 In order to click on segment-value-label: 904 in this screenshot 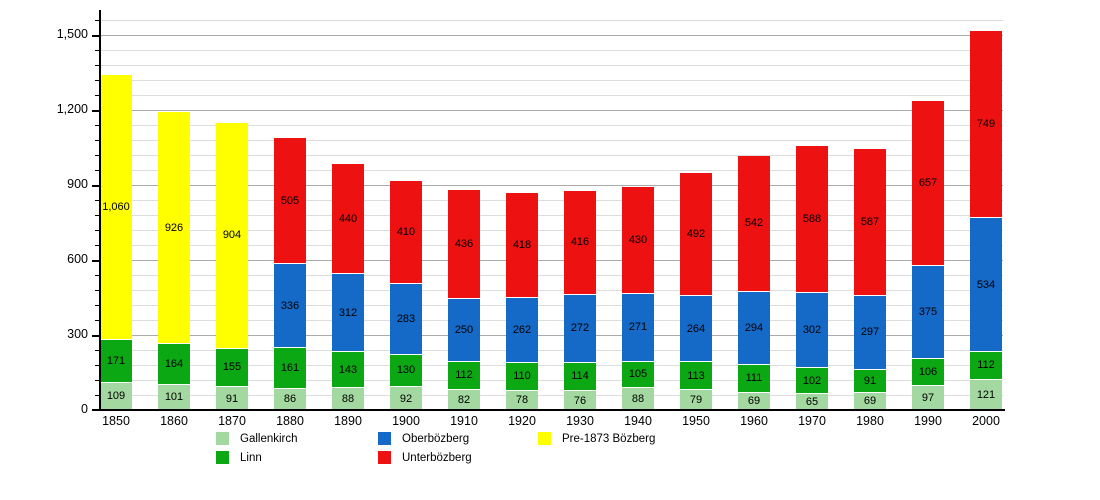, I will do `click(232, 235)`.